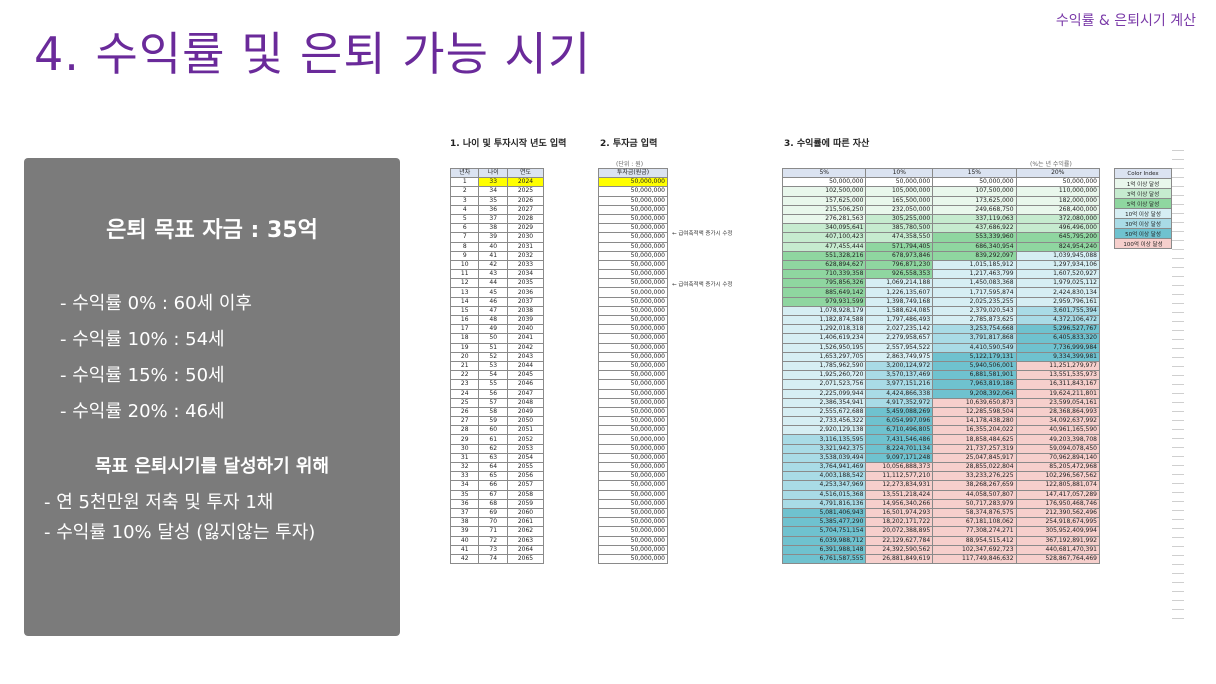 The width and height of the screenshot is (1216, 684). What do you see at coordinates (493, 356) in the screenshot?
I see `table-cell: 52` at bounding box center [493, 356].